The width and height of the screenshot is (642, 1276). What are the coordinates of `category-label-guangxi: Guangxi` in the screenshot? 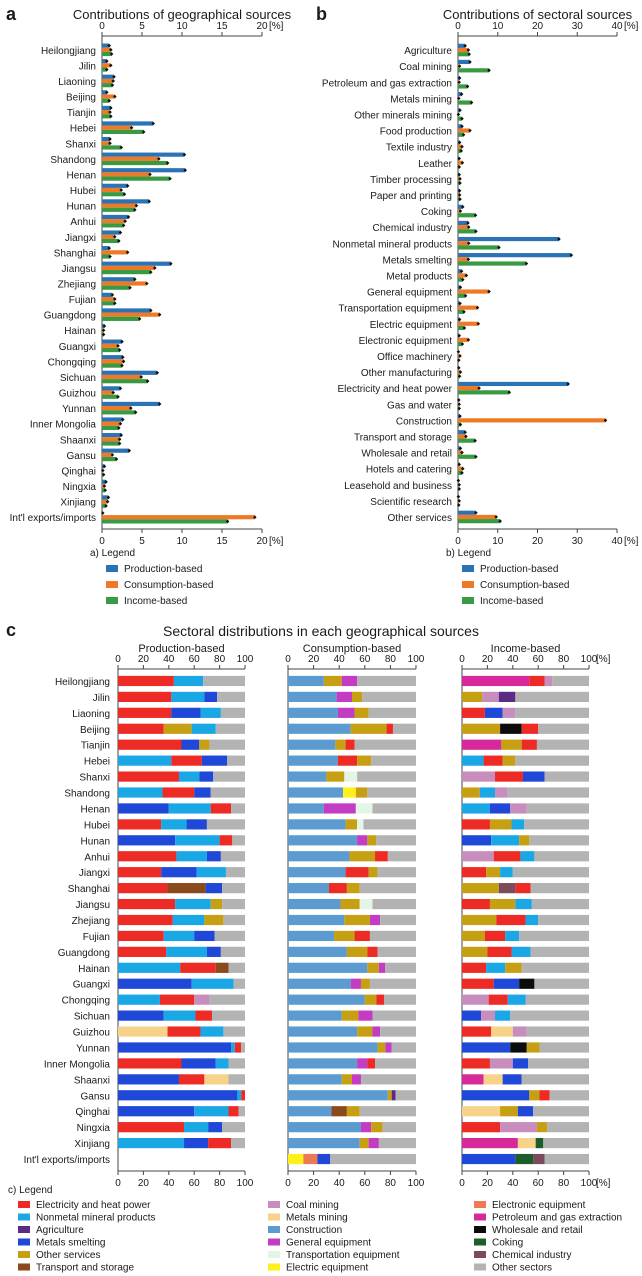 It's located at (77, 347).